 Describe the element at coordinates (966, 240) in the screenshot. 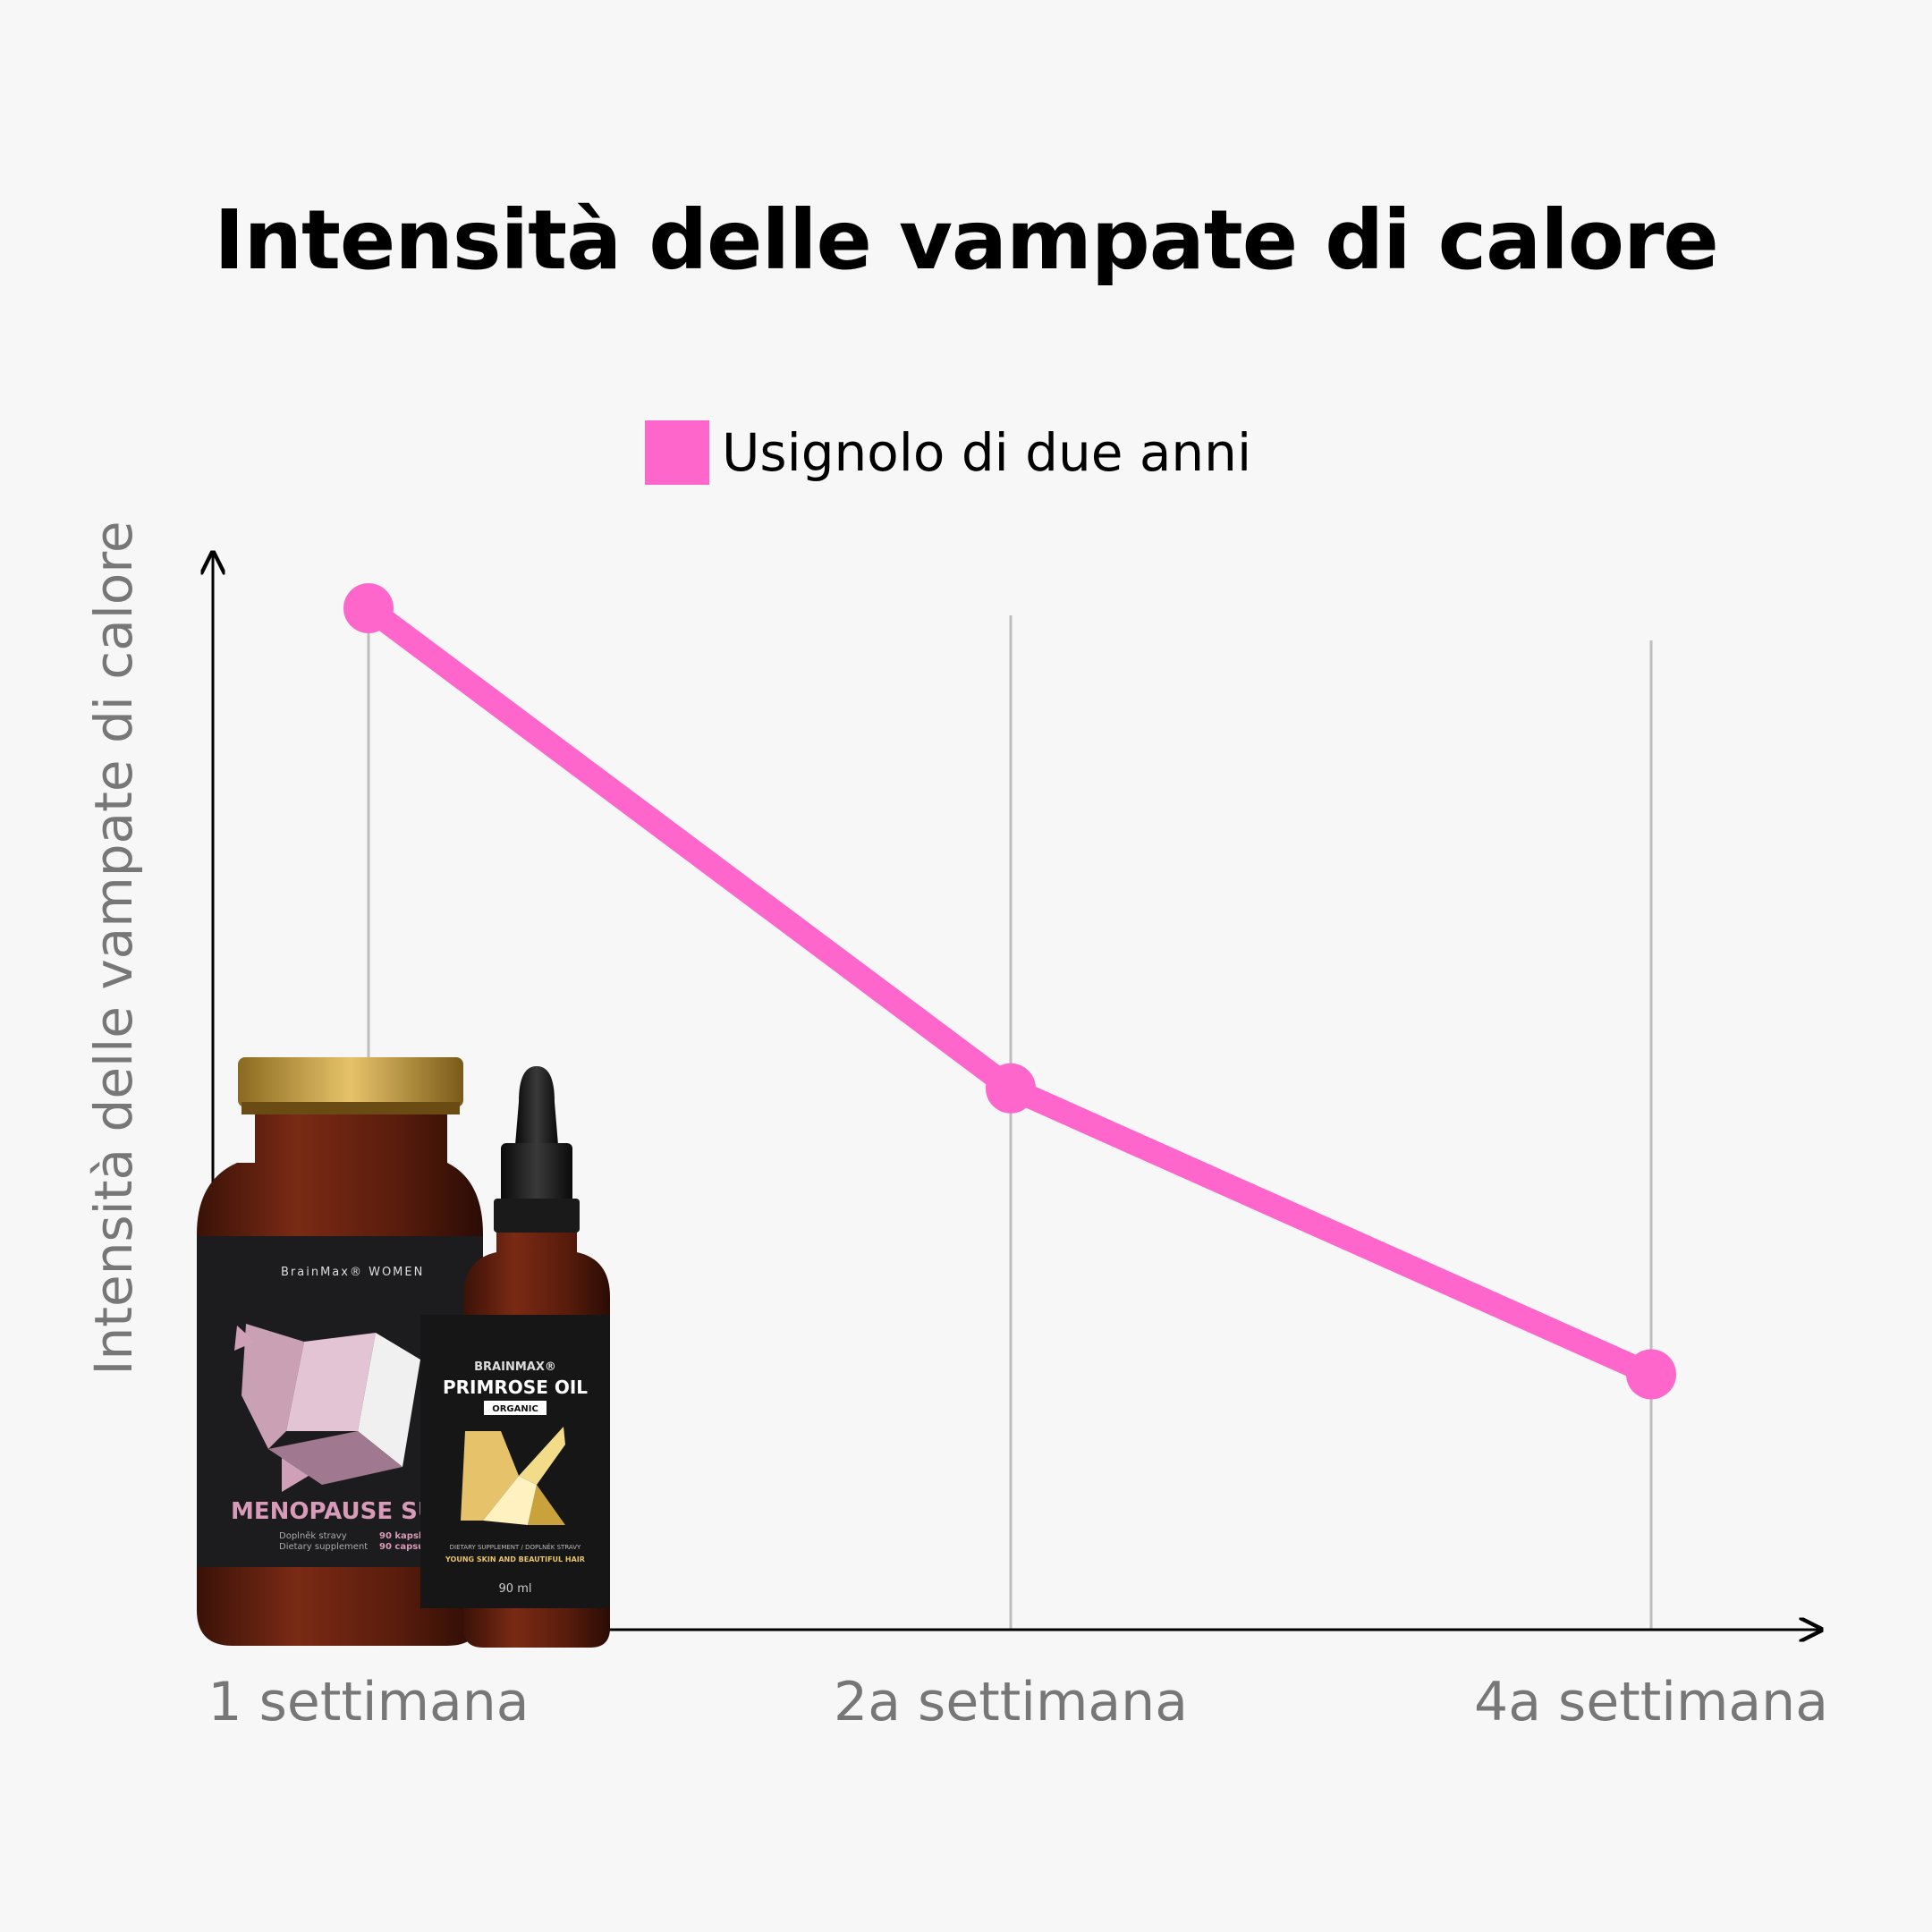

I see `page-title: Intensità delle vampate di calore` at that location.